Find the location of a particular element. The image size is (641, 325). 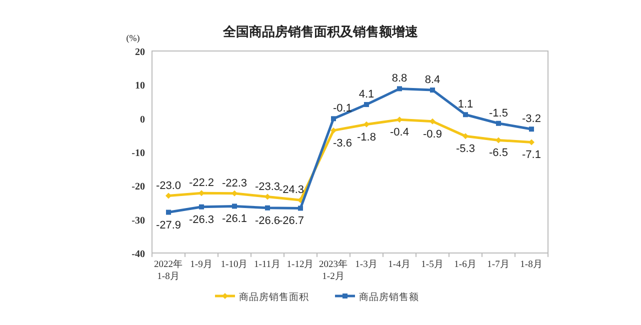

x-tick-label: 1-8月 is located at coordinates (531, 264).